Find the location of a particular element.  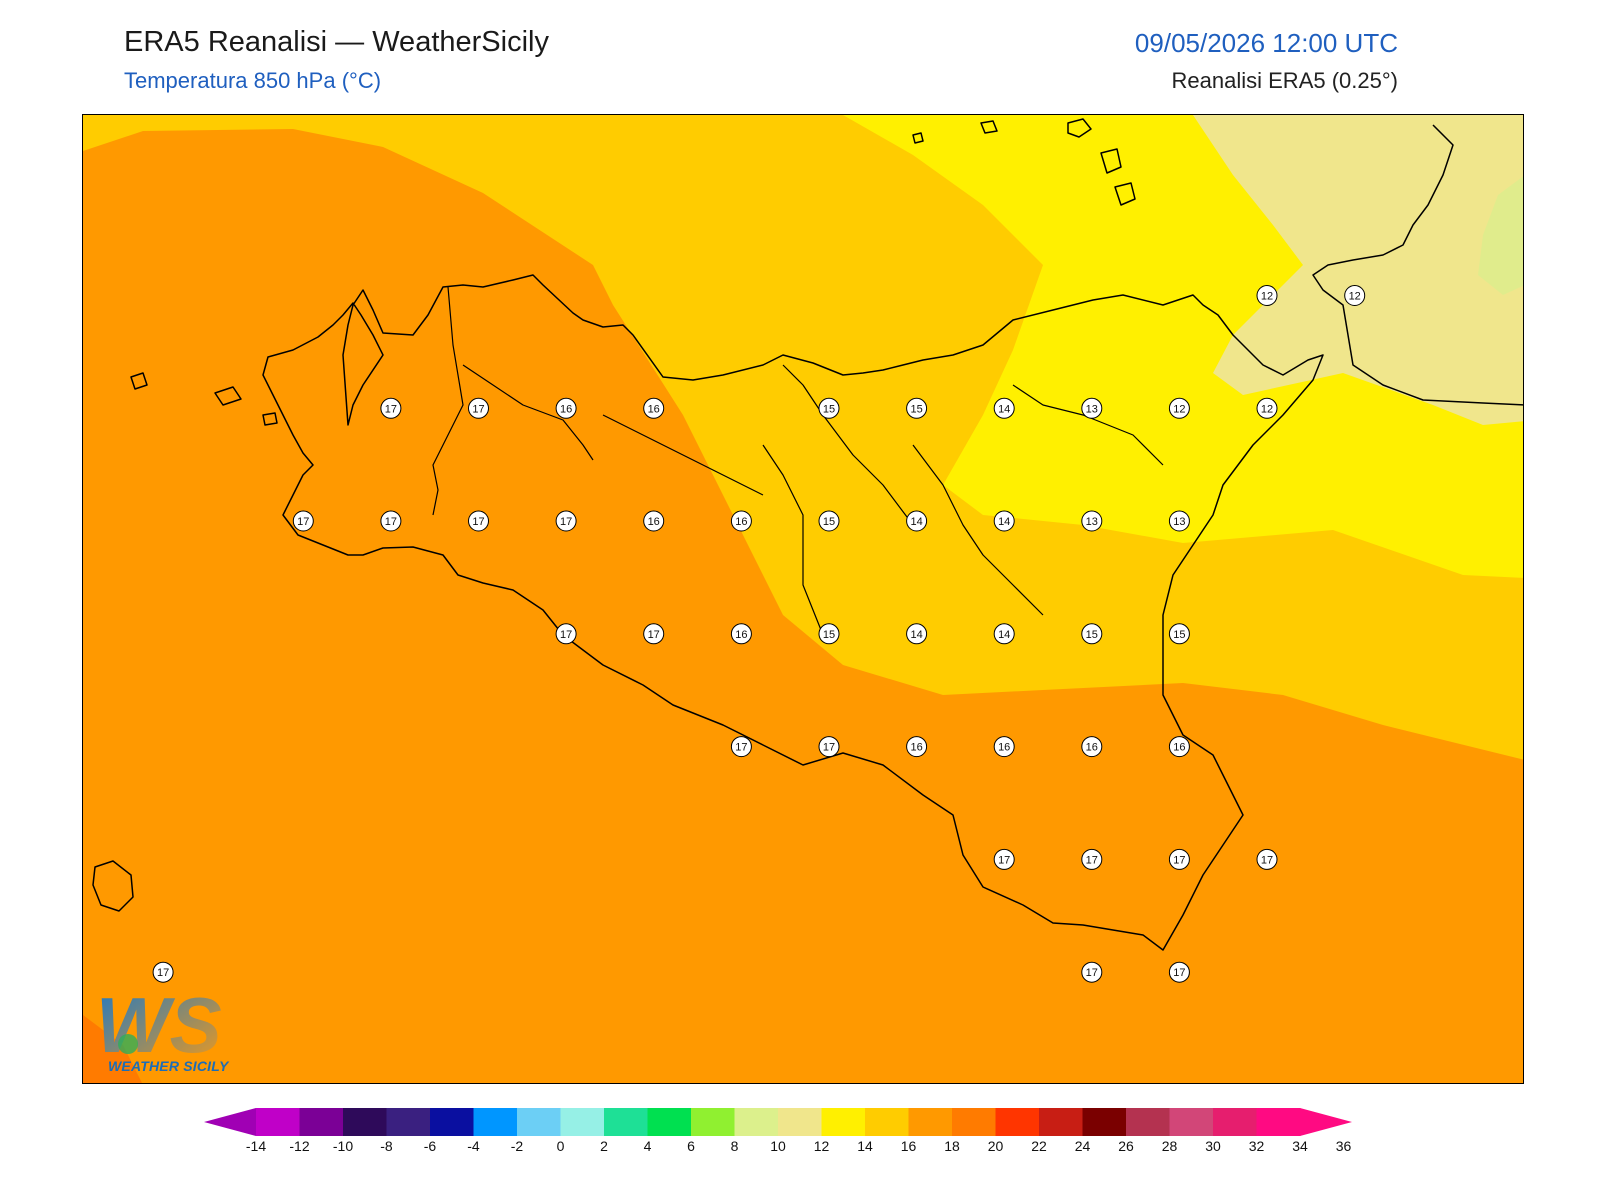

logo-letters: WS is located at coordinates (159, 1025).